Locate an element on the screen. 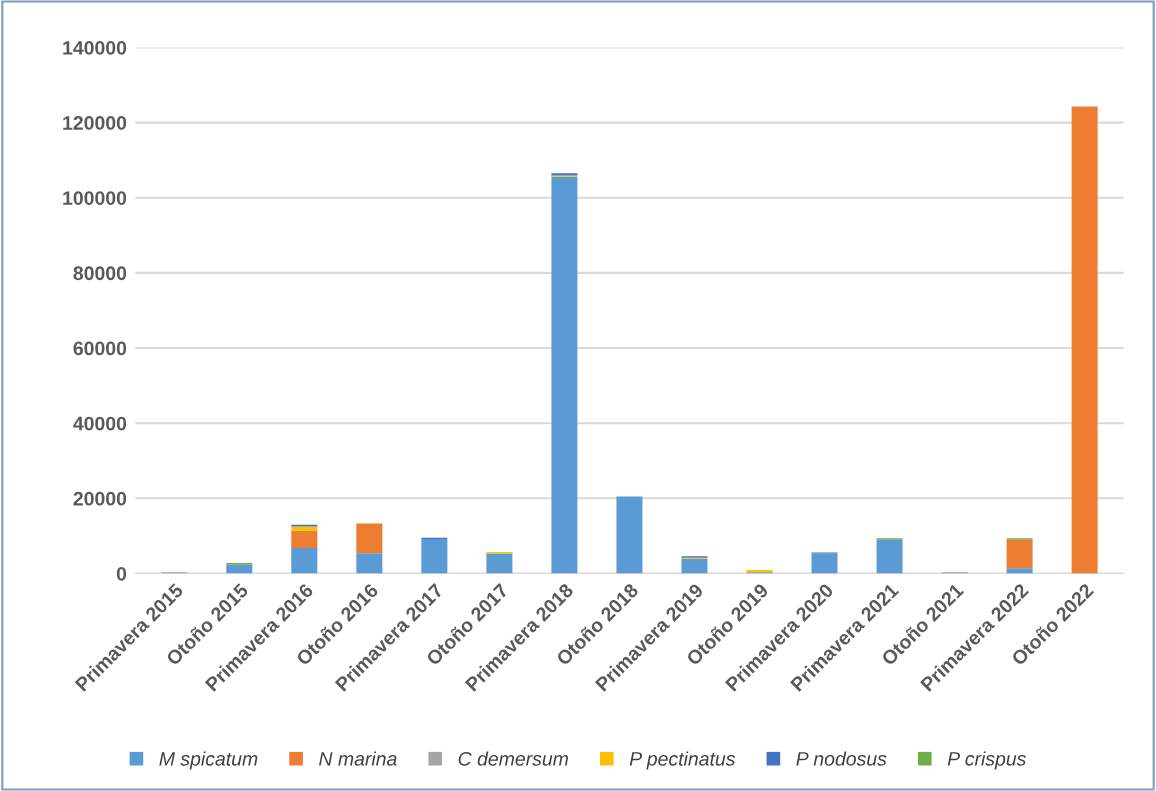 The width and height of the screenshot is (1156, 791). y-tick-label: 20000 is located at coordinates (100, 498).